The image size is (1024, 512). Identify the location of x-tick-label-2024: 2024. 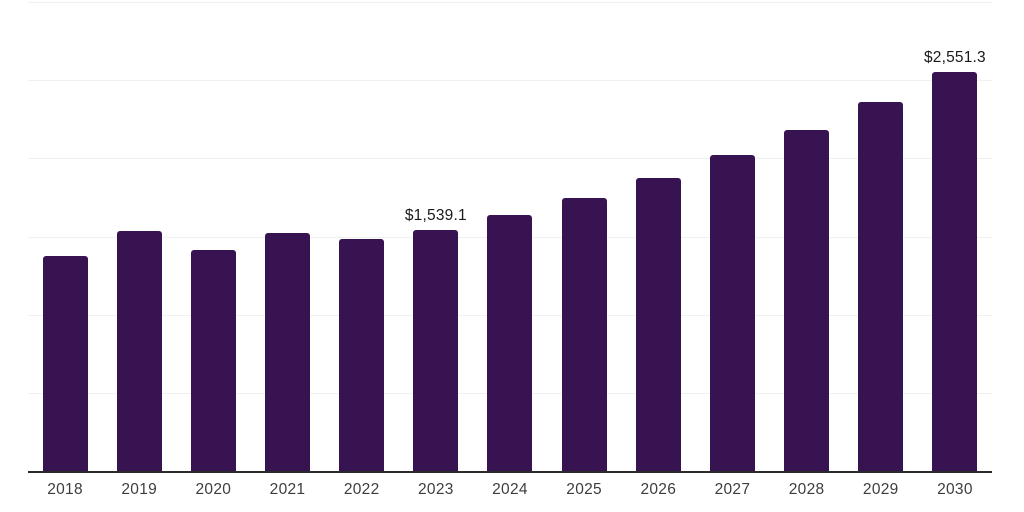
(510, 489).